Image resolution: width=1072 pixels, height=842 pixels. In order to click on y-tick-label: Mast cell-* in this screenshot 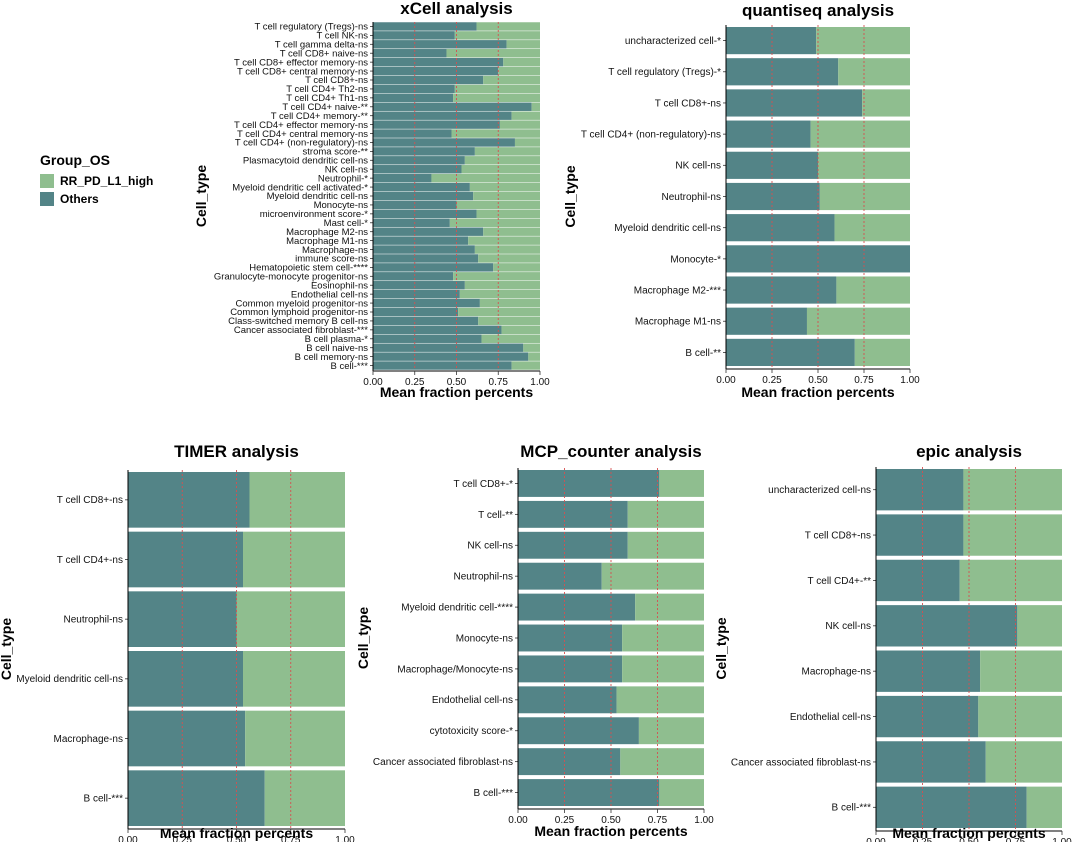, I will do `click(346, 223)`.